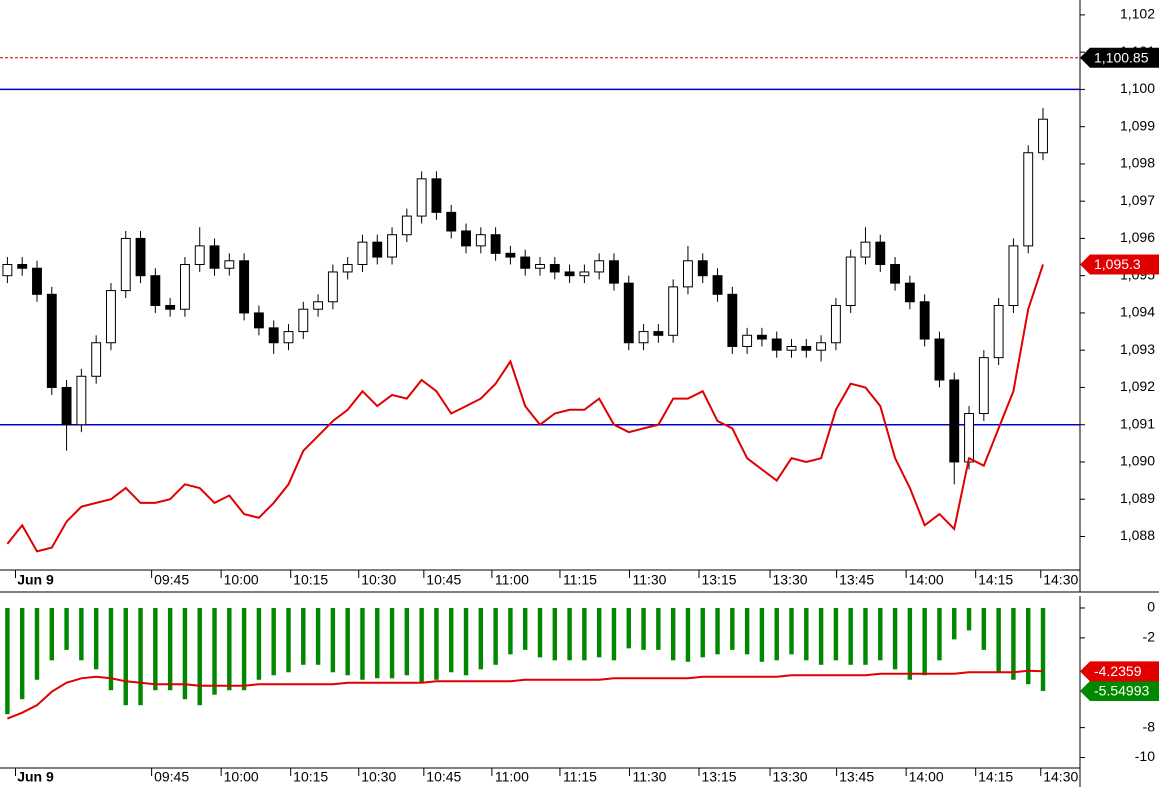  I want to click on y-tick-label: 1,088, so click(1137, 535).